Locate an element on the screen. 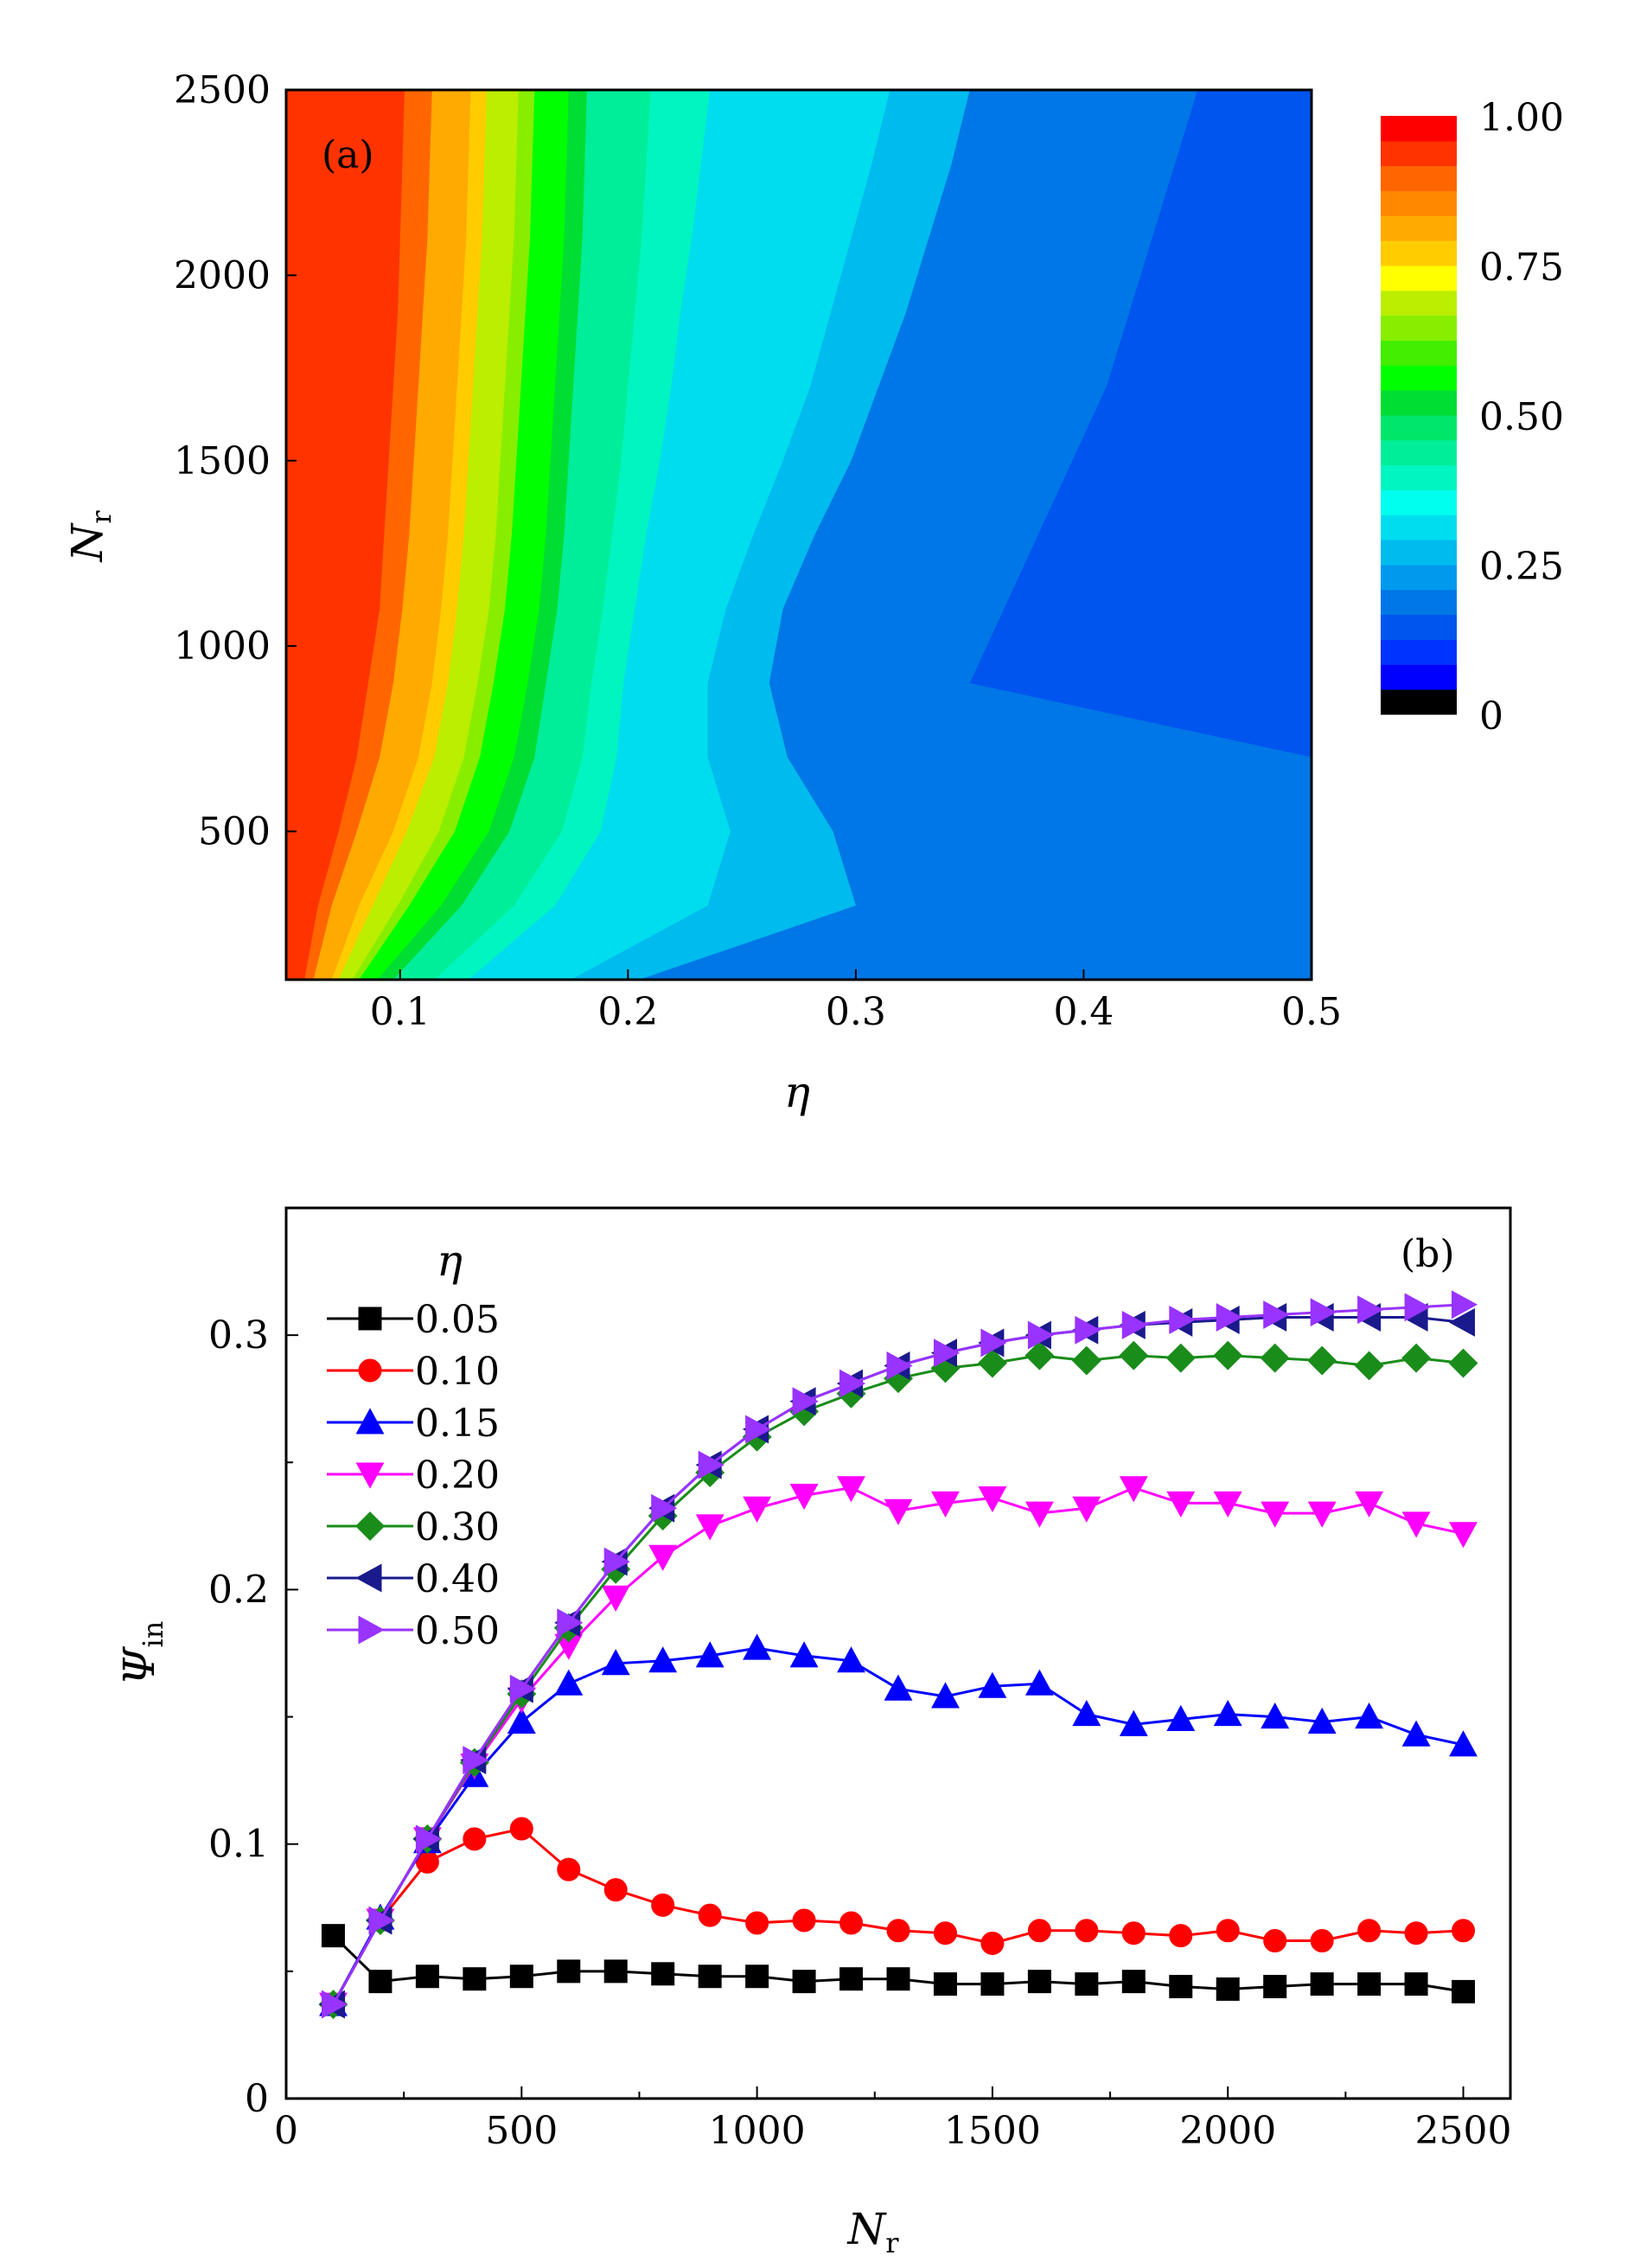 Image resolution: width=1634 pixels, height=2268 pixels. legend-item: 0.20 is located at coordinates (413, 1475).